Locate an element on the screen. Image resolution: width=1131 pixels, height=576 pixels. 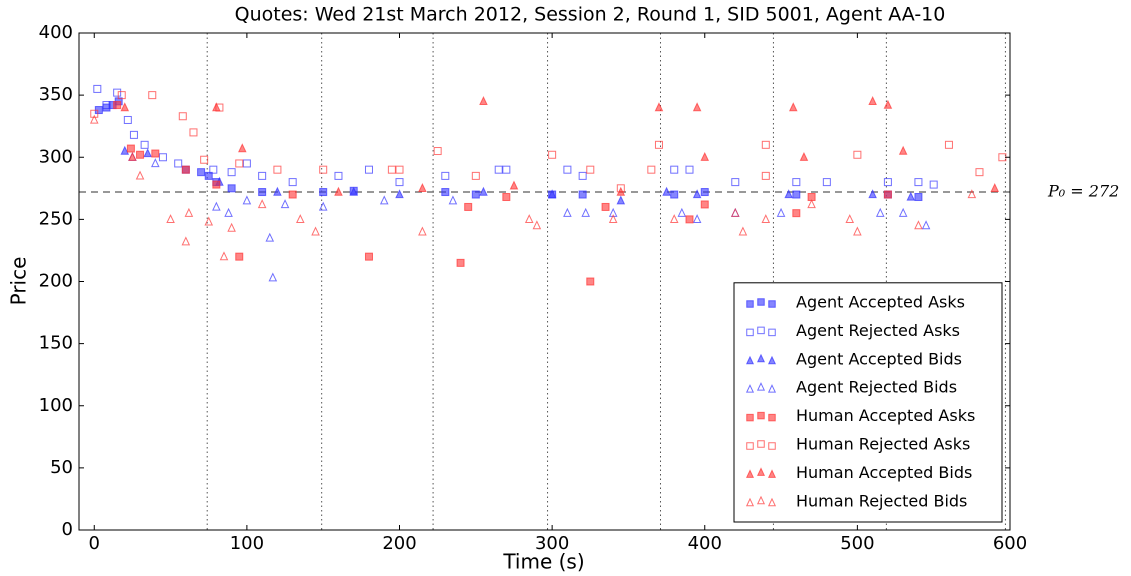
x-tick-label: 500 is located at coordinates (857, 543).